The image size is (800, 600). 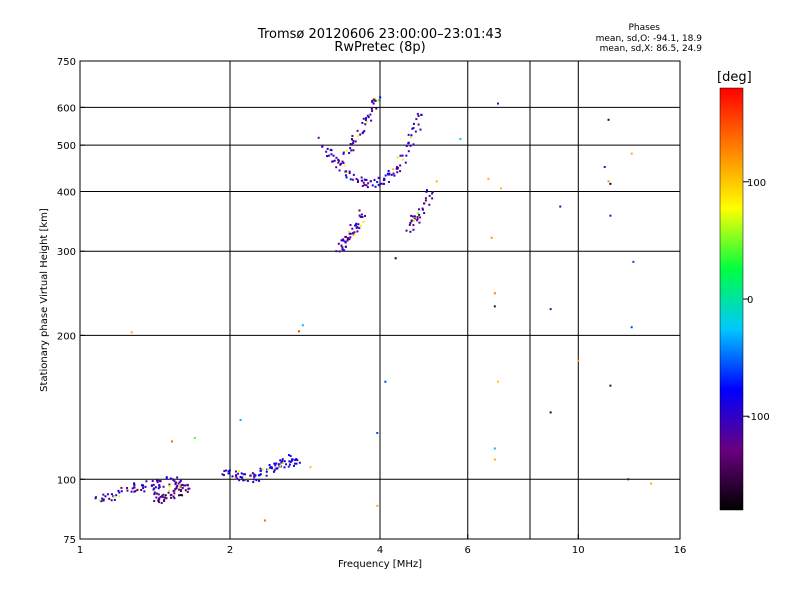 What do you see at coordinates (381, 545) in the screenshot?
I see `x-axis-ticks: 1 2 4 6 10 16` at bounding box center [381, 545].